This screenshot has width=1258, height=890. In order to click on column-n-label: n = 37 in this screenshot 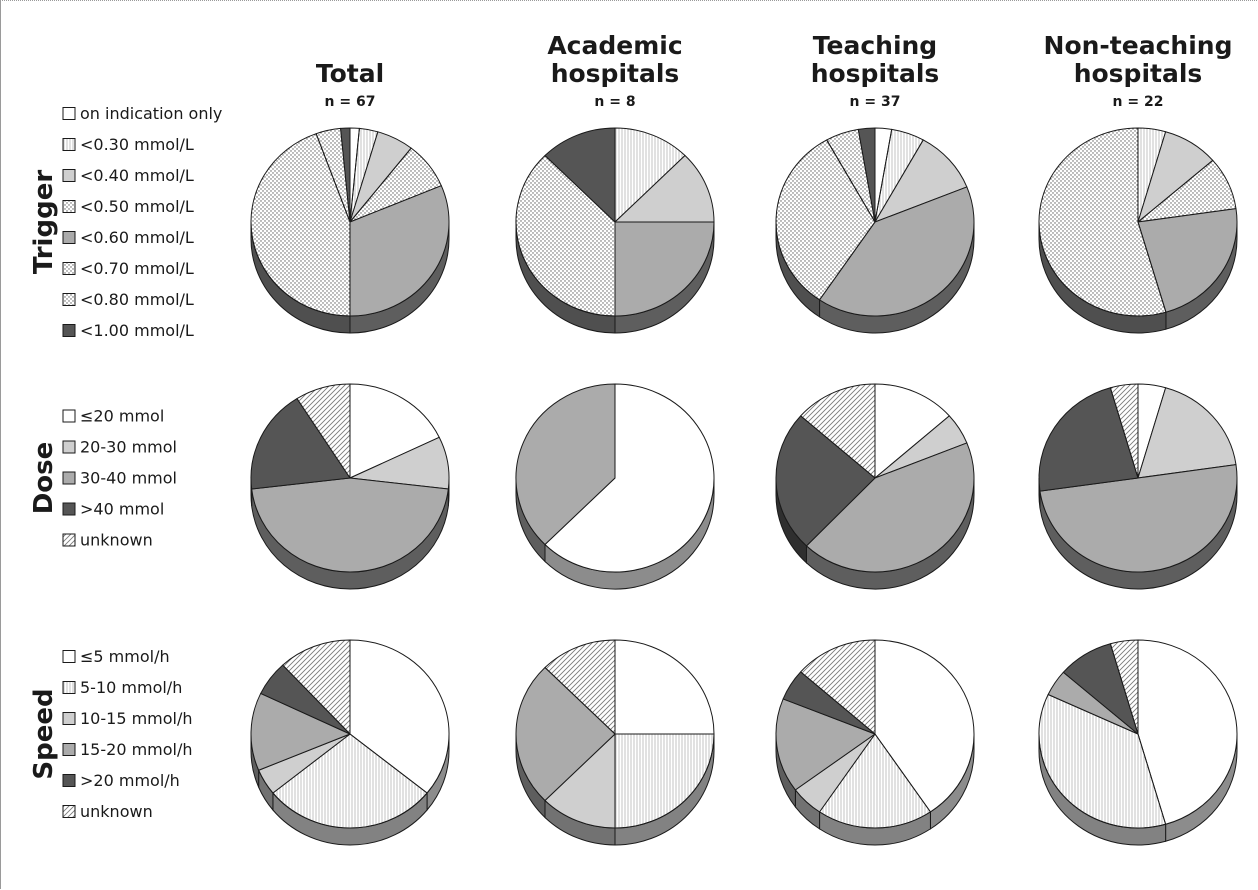, I will do `click(875, 102)`.